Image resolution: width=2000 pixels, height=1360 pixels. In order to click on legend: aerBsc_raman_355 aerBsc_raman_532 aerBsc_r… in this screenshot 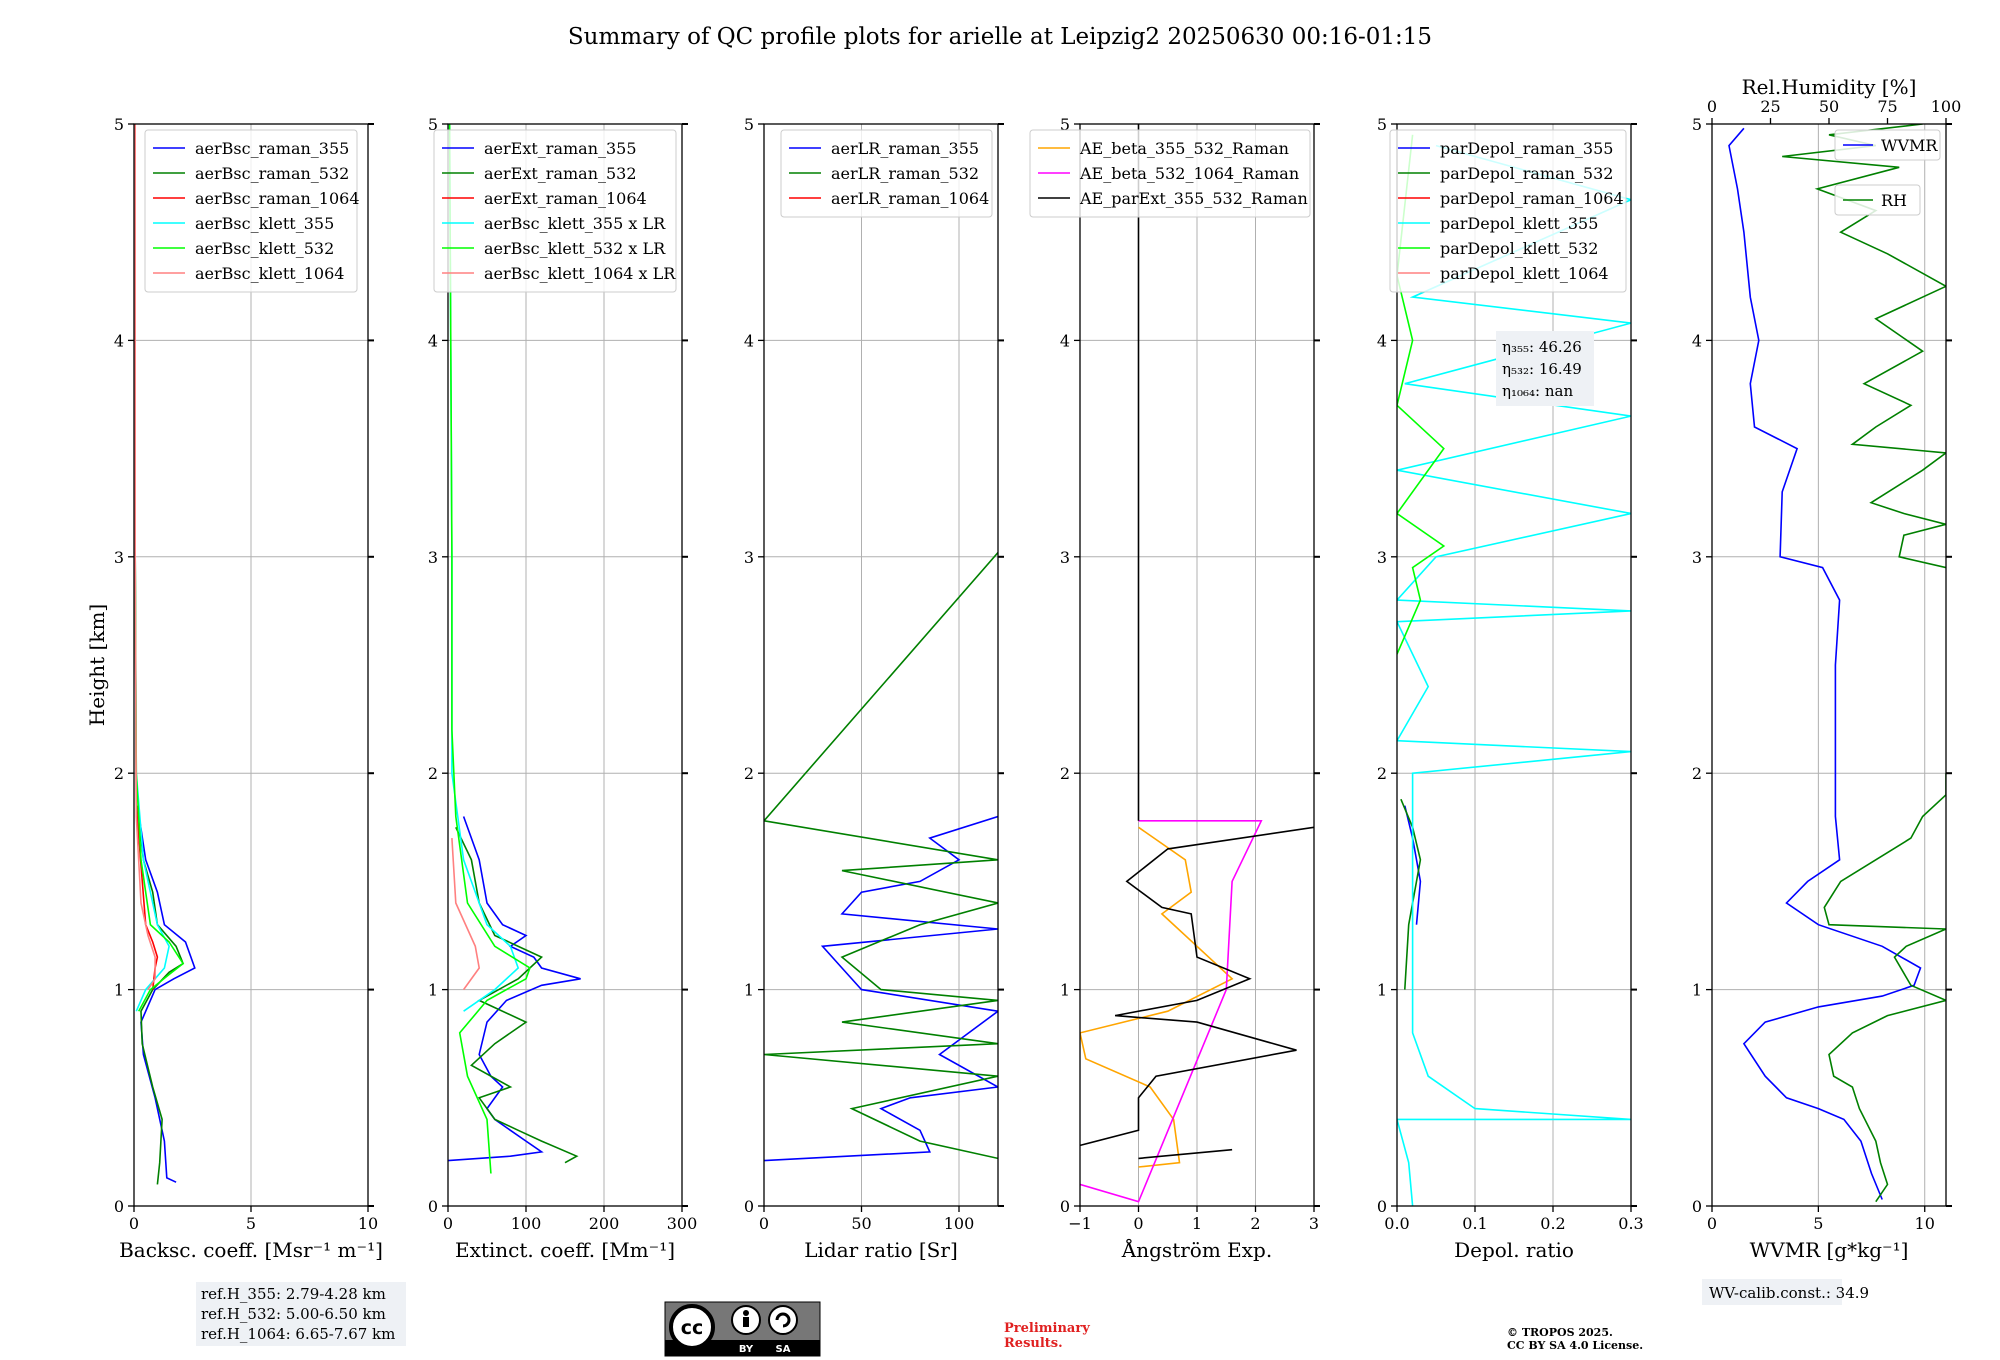, I will do `click(252, 211)`.